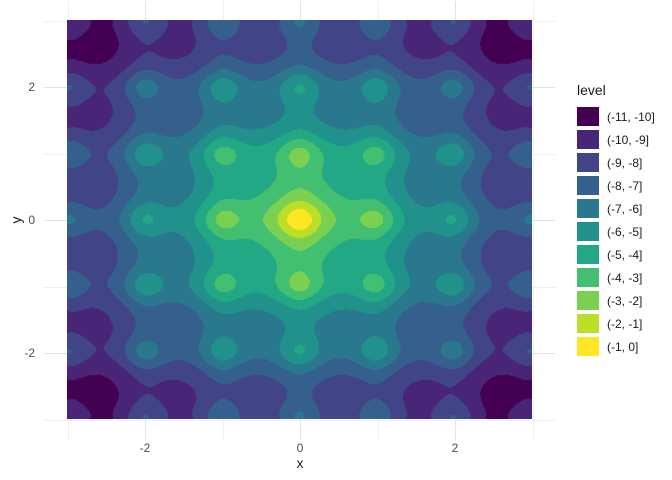 The height and width of the screenshot is (480, 672). What do you see at coordinates (300, 463) in the screenshot?
I see `x-axis-title: x` at bounding box center [300, 463].